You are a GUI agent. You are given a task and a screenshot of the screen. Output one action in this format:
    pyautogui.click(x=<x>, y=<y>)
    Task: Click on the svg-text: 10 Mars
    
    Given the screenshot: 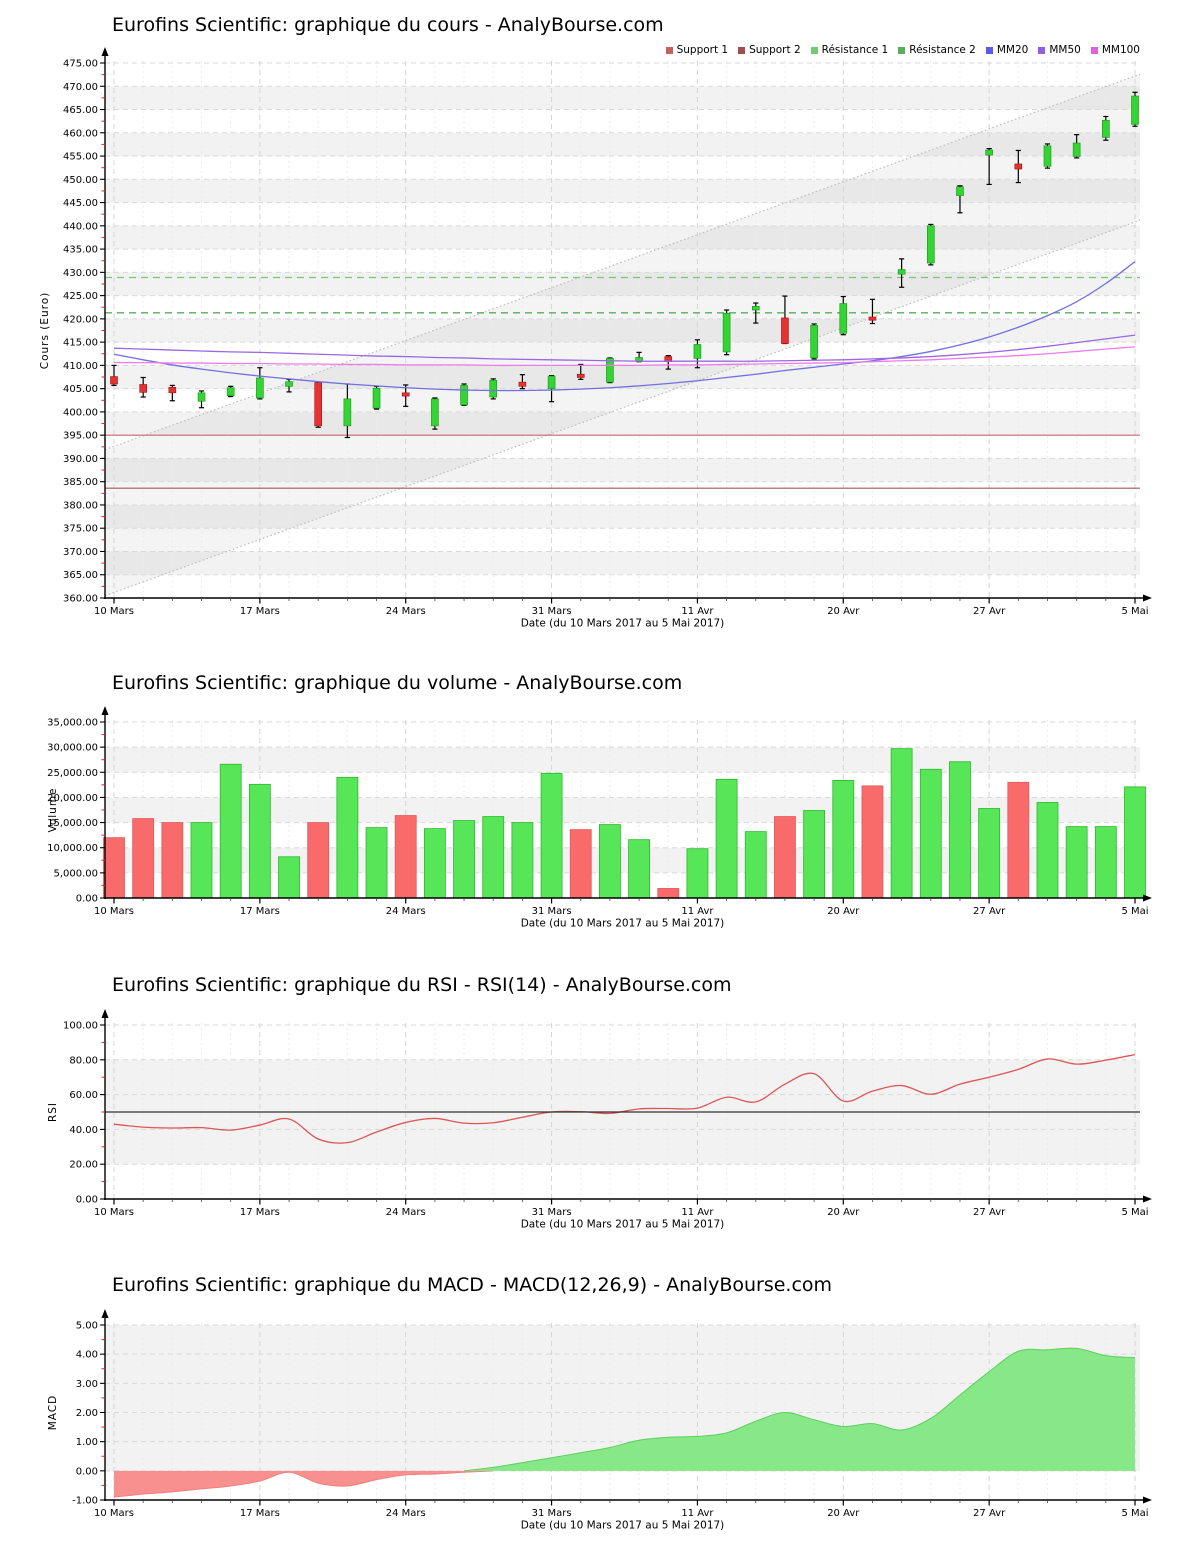 What is the action you would take?
    pyautogui.click(x=114, y=611)
    